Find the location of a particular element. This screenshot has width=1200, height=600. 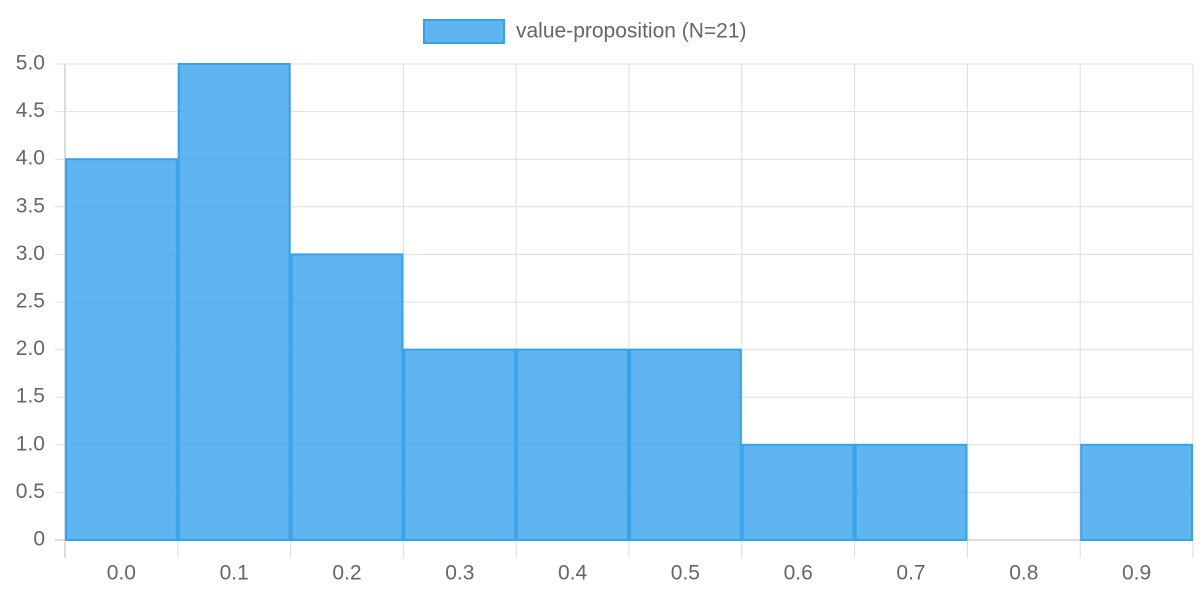

x-tick-label: 0.9 is located at coordinates (1136, 573).